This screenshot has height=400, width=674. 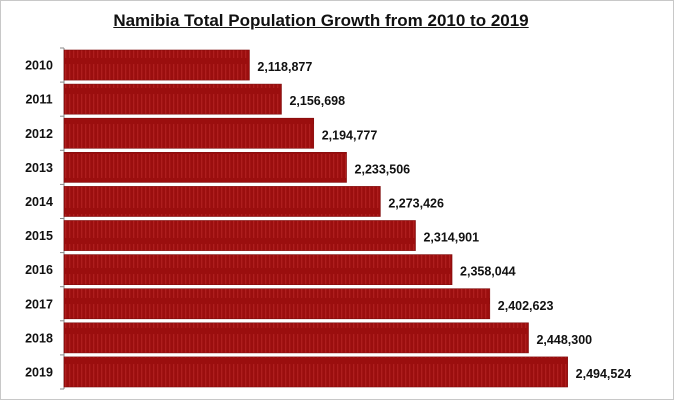 What do you see at coordinates (416, 203) in the screenshot?
I see `data-label-2014: 2,273,426` at bounding box center [416, 203].